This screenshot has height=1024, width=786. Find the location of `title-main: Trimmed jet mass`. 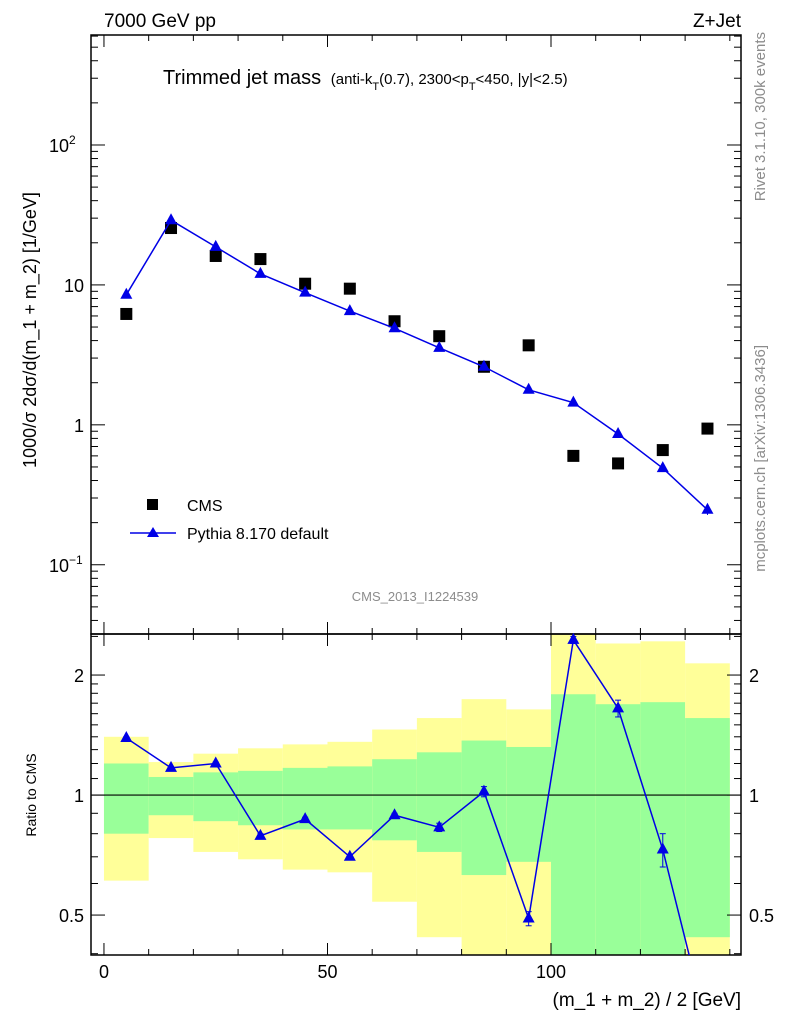

title-main: Trimmed jet mass is located at coordinates (242, 78).